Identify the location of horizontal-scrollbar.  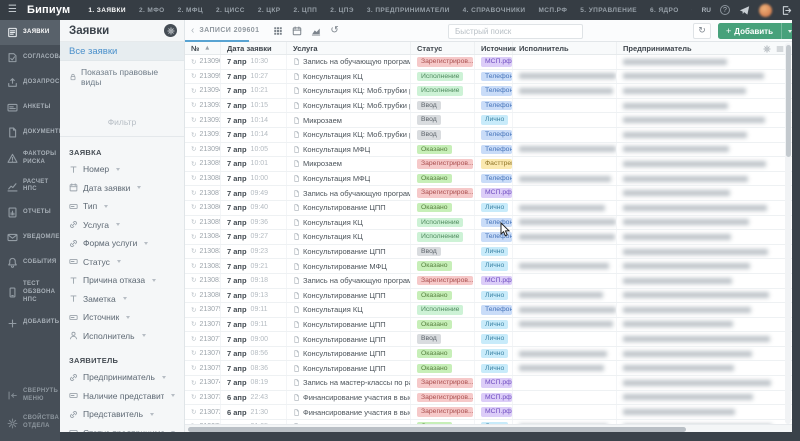
(488, 428).